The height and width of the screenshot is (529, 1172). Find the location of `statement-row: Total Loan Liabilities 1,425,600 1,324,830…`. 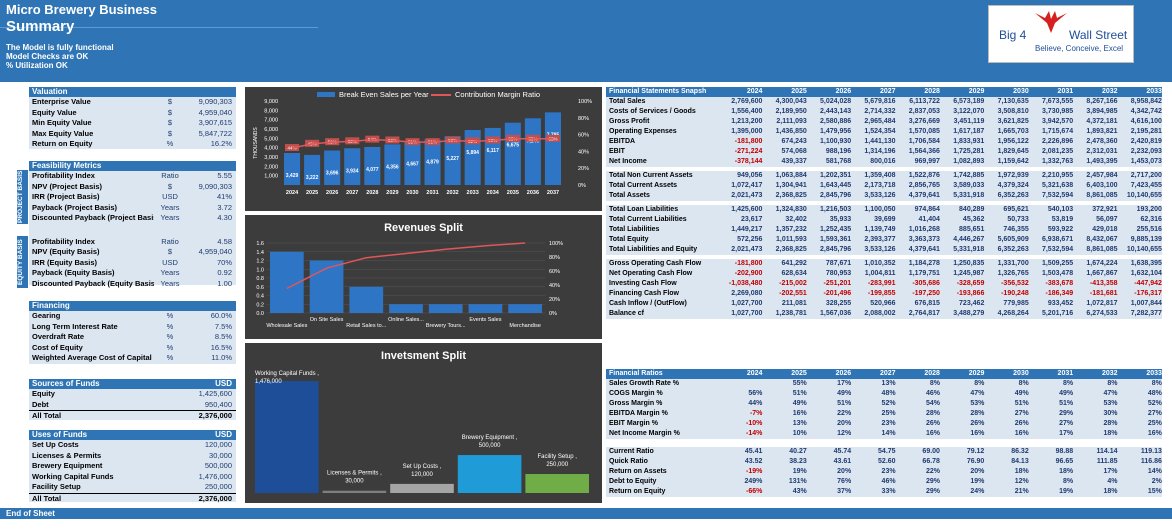

statement-row: Total Loan Liabilities 1,425,600 1,324,830… is located at coordinates (884, 210).